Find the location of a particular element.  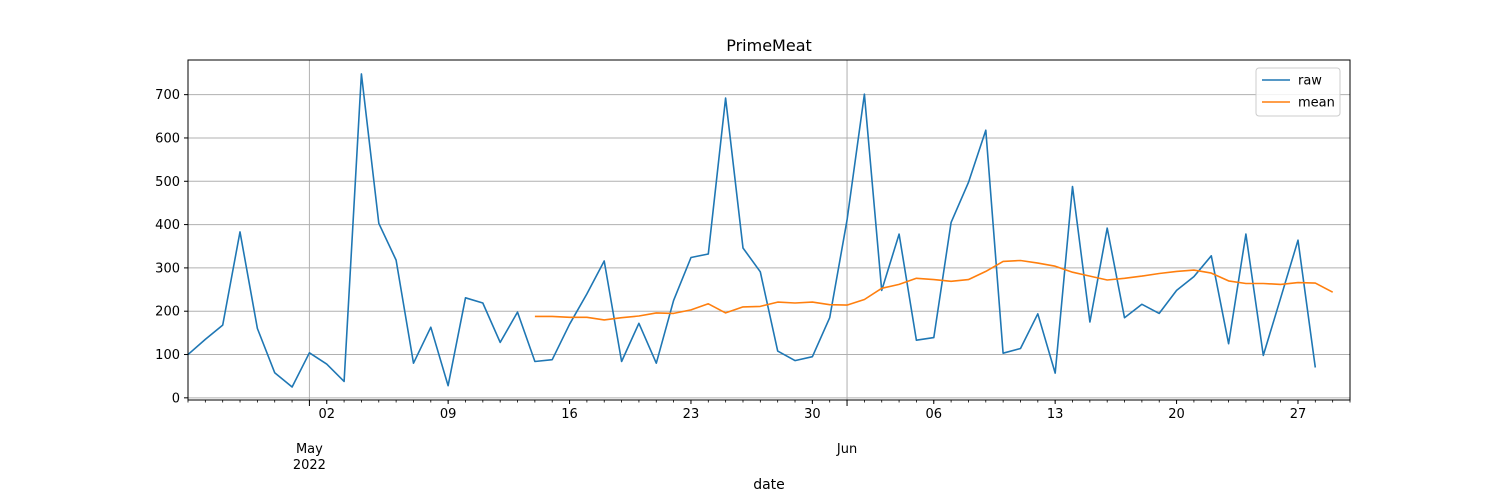

y-tick-label: 400 is located at coordinates (167, 225).